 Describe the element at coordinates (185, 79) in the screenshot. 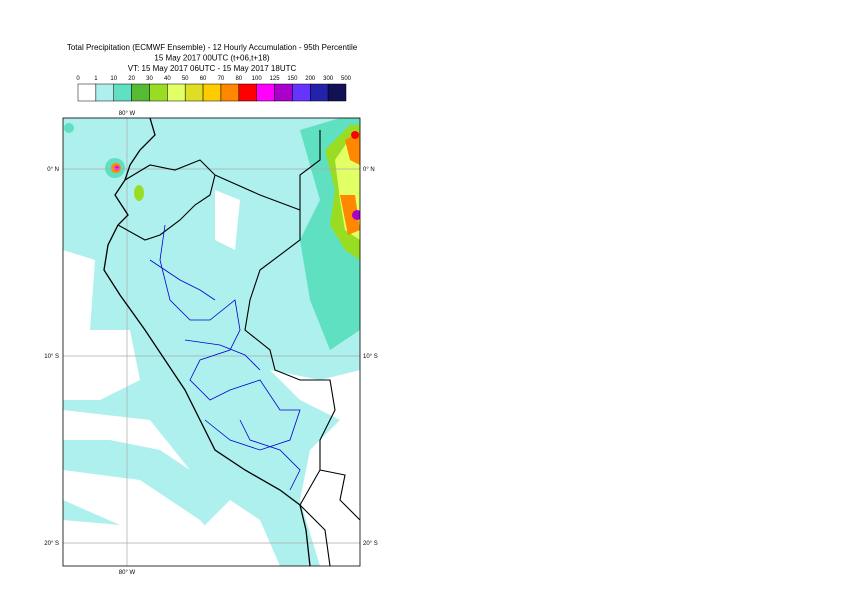

I see `legend-label: 50` at that location.